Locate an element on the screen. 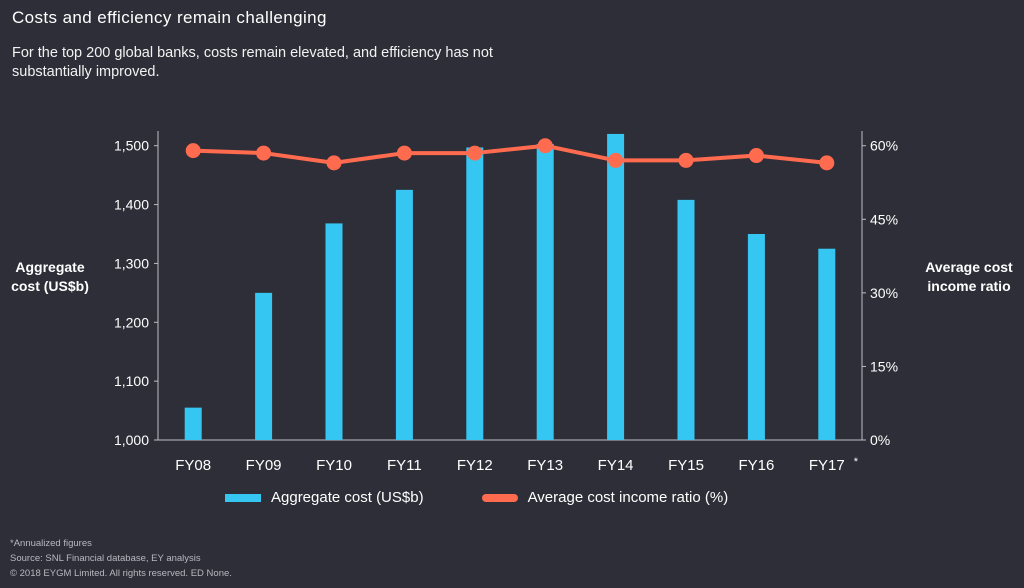 This screenshot has width=1024, height=588. x-tick-label: FY12 is located at coordinates (475, 465).